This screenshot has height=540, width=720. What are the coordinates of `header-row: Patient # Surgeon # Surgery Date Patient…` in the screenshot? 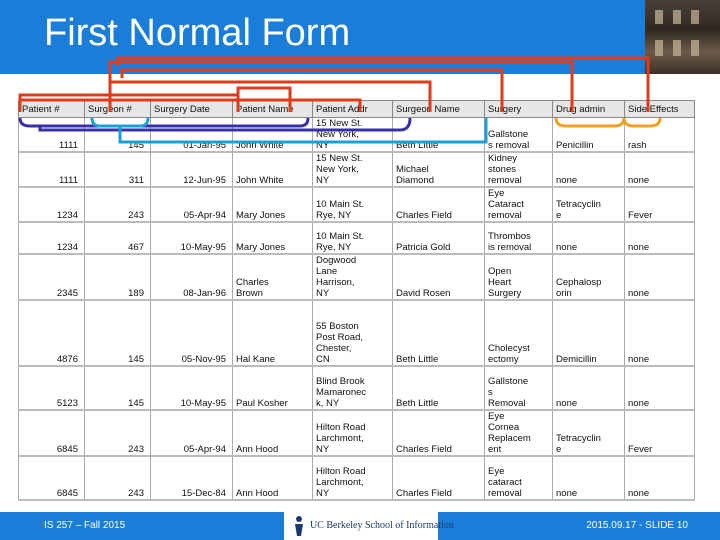 It's located at (356, 109).